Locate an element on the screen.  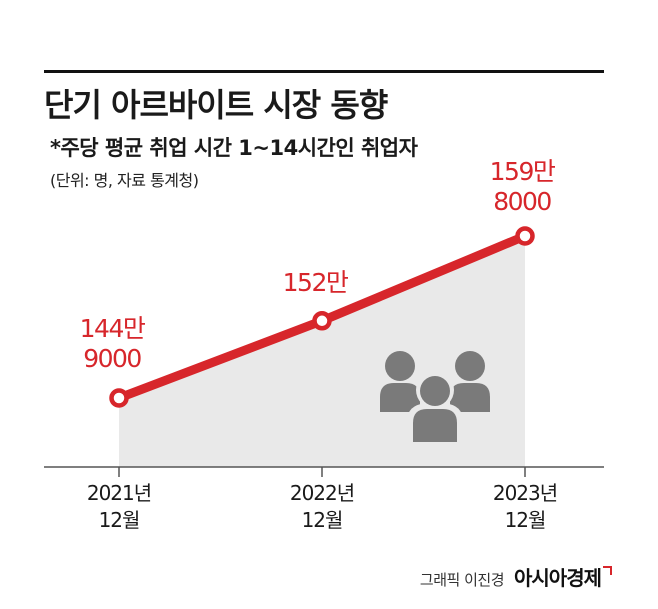
credit-author: 그래픽 이진경 is located at coordinates (462, 580).